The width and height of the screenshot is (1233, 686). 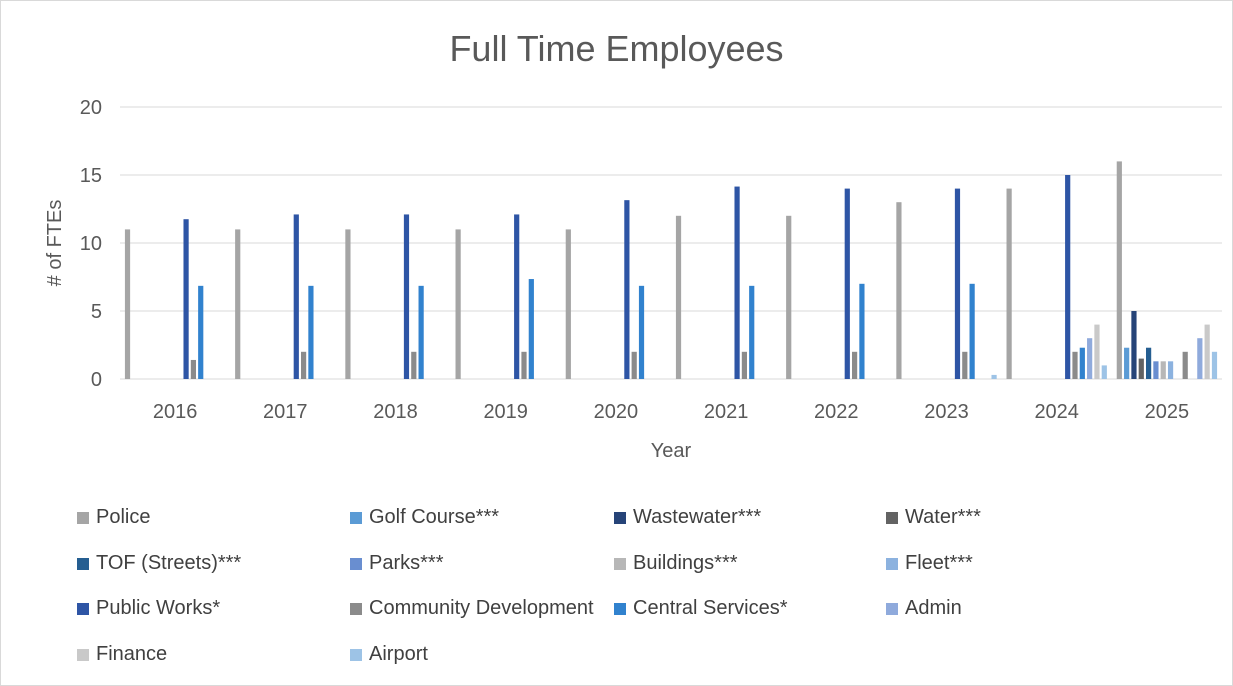 I want to click on legend-item: Buildings***, so click(x=676, y=563).